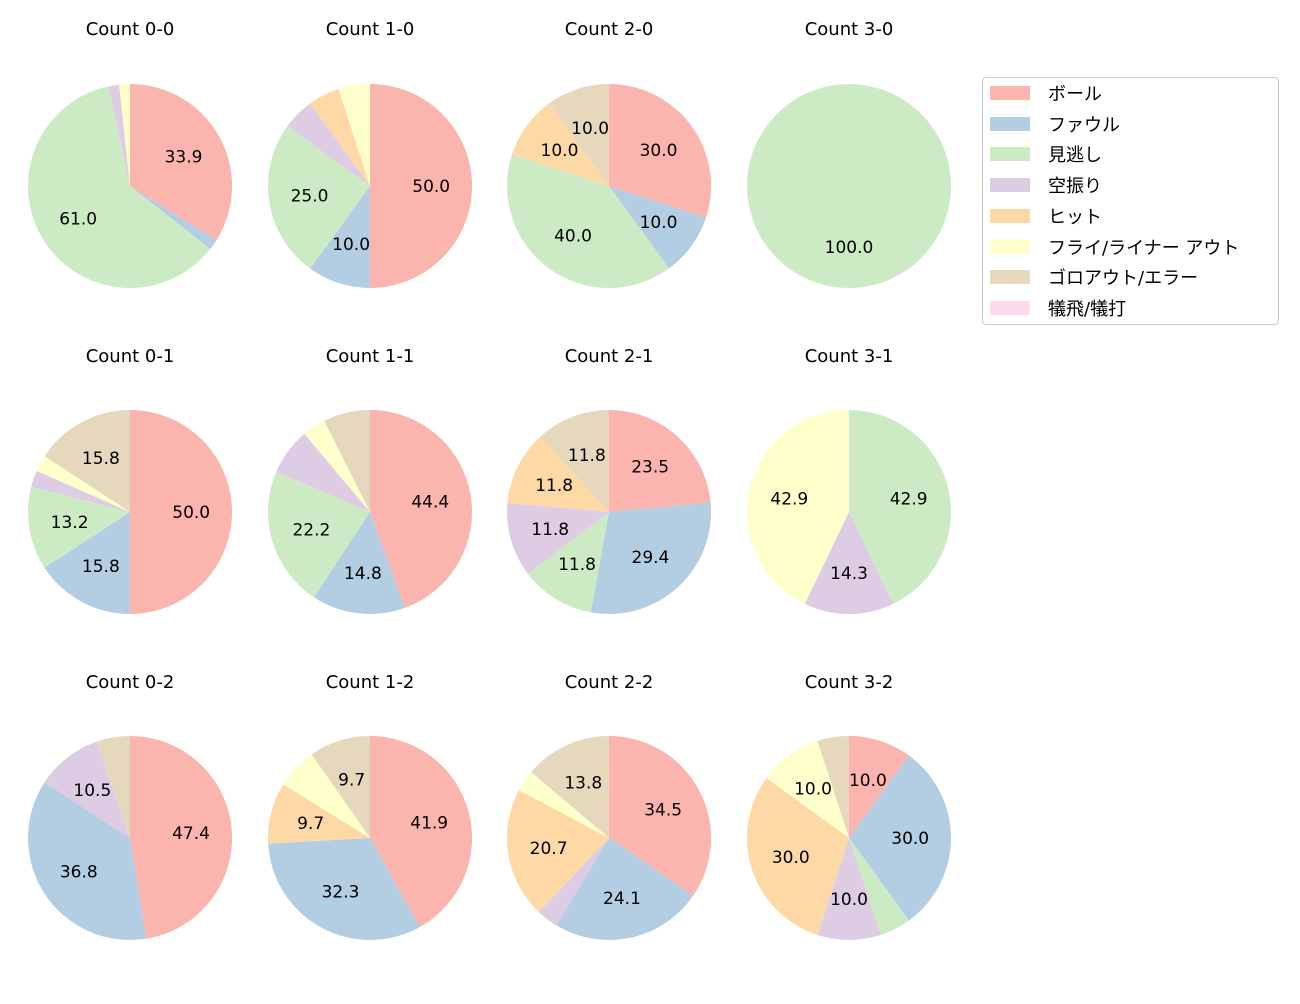 This screenshot has width=1300, height=1004. What do you see at coordinates (849, 248) in the screenshot?
I see `slice-label: 100.0` at bounding box center [849, 248].